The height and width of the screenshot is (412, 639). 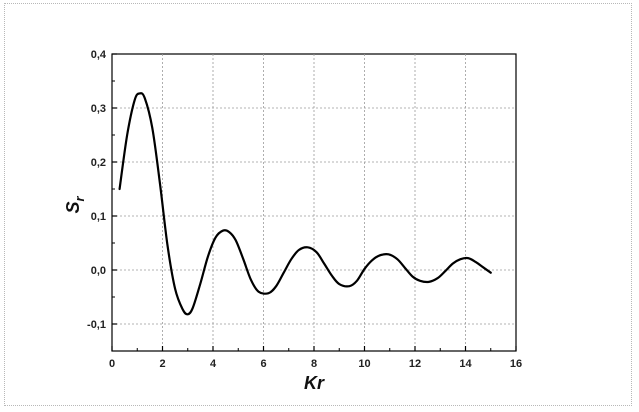 I want to click on x-tick-label: 8, so click(x=314, y=364).